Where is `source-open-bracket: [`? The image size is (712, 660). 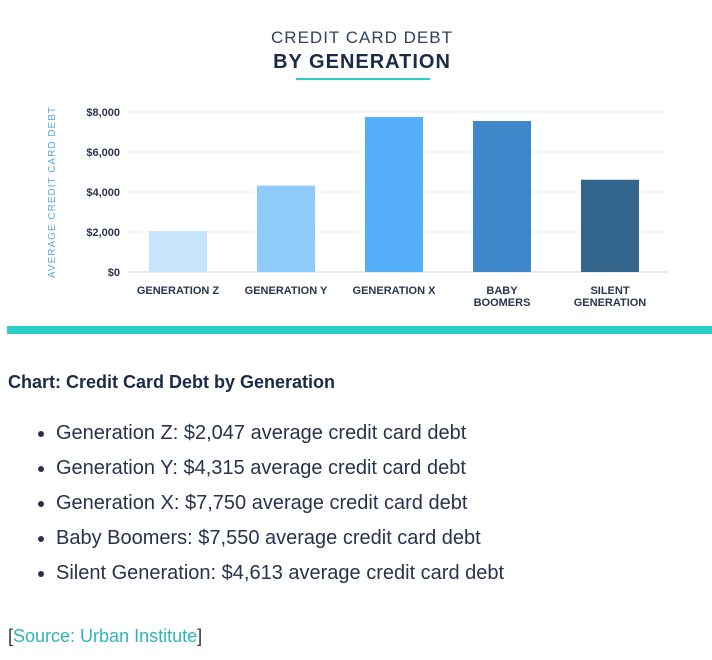 source-open-bracket: [ is located at coordinates (11, 636).